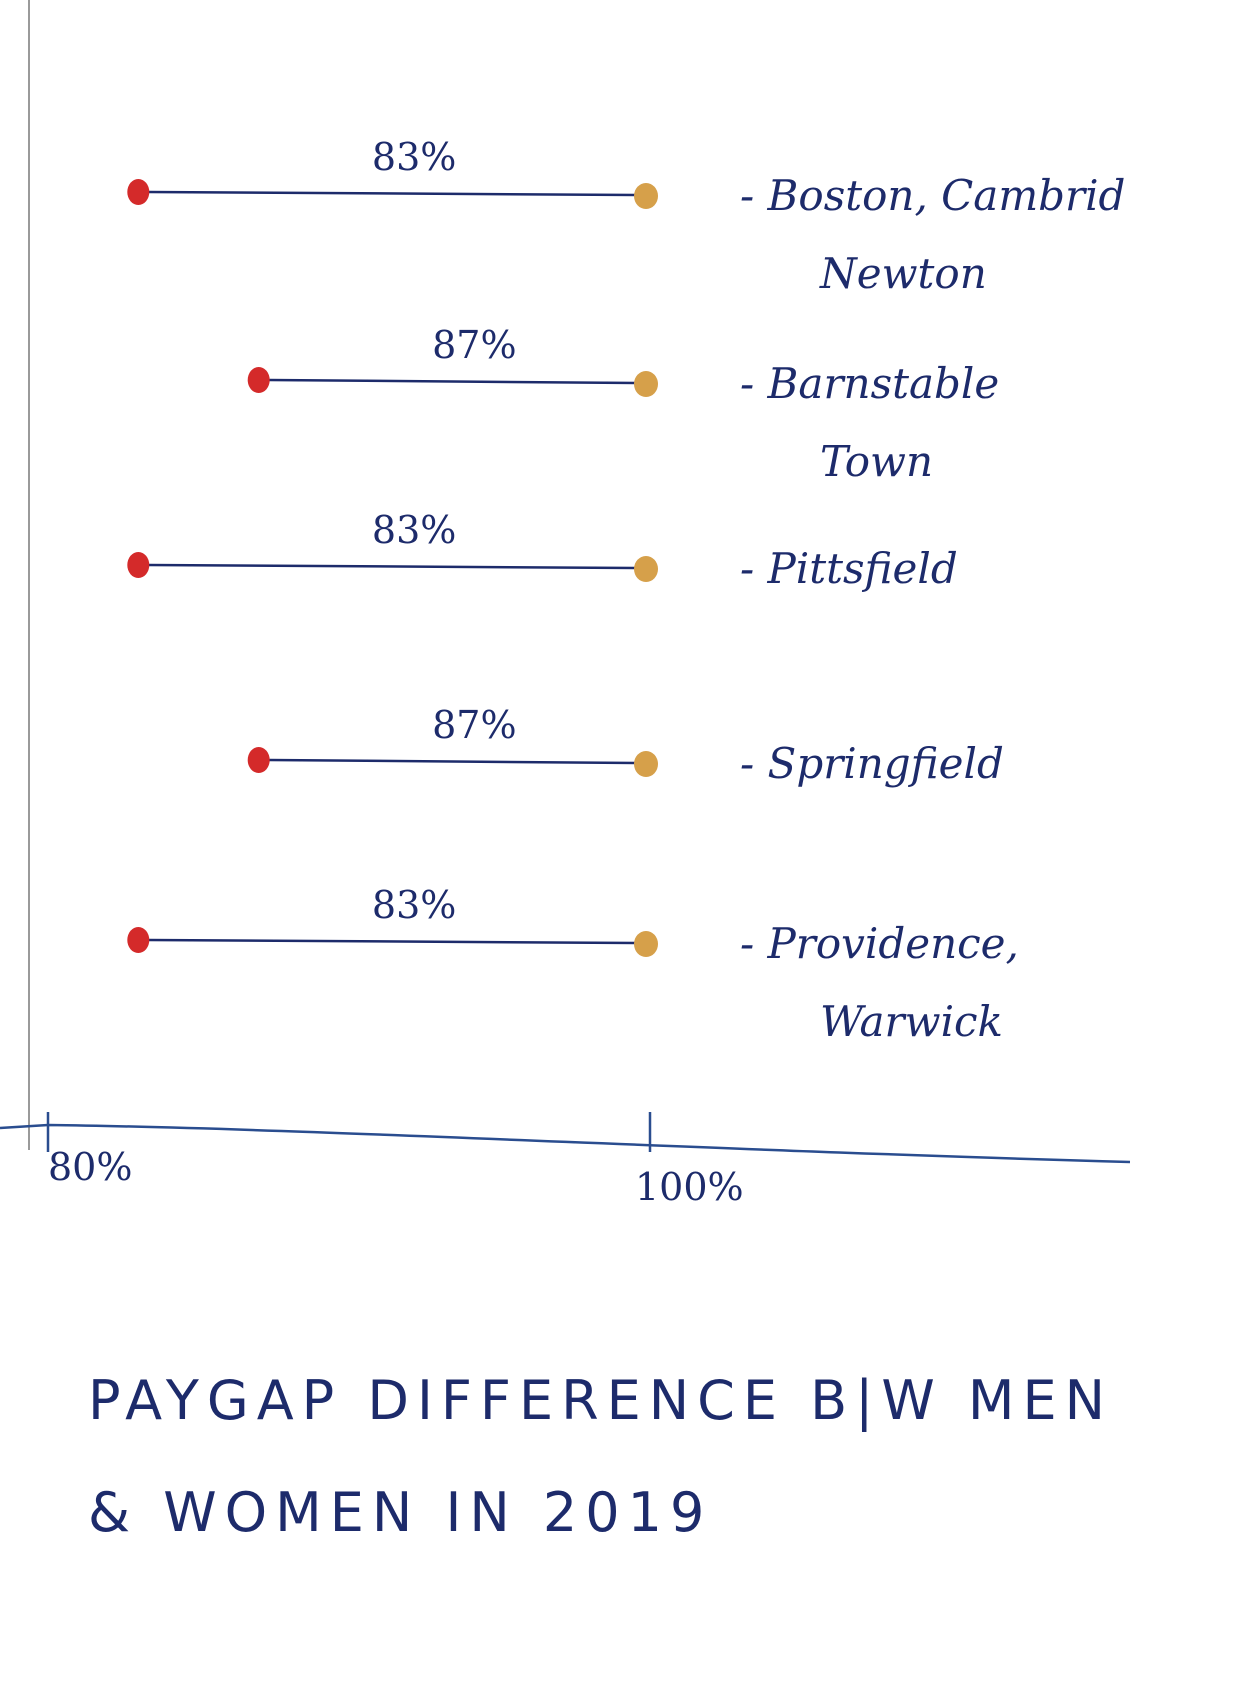 The height and width of the screenshot is (1701, 1251). What do you see at coordinates (29, 575) in the screenshot?
I see `page-margin-line` at bounding box center [29, 575].